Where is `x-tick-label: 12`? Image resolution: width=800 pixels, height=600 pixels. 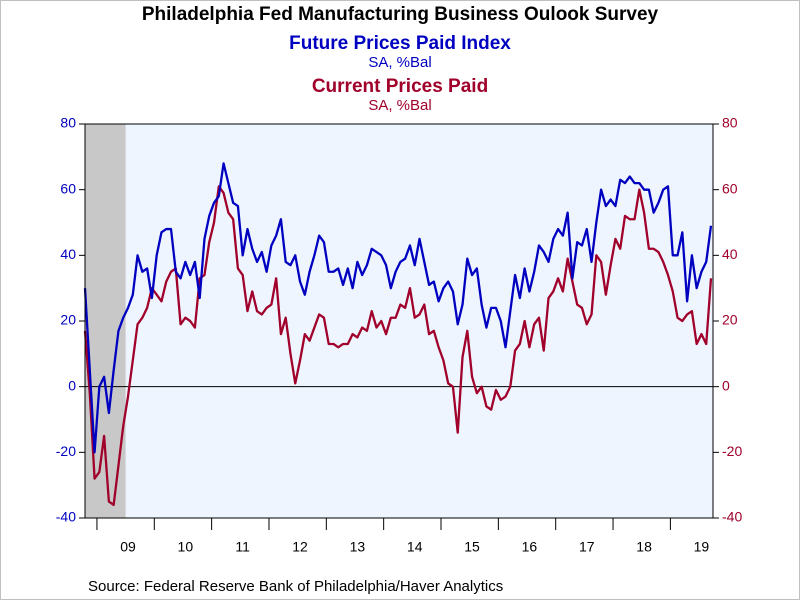
x-tick-label: 12 is located at coordinates (300, 547).